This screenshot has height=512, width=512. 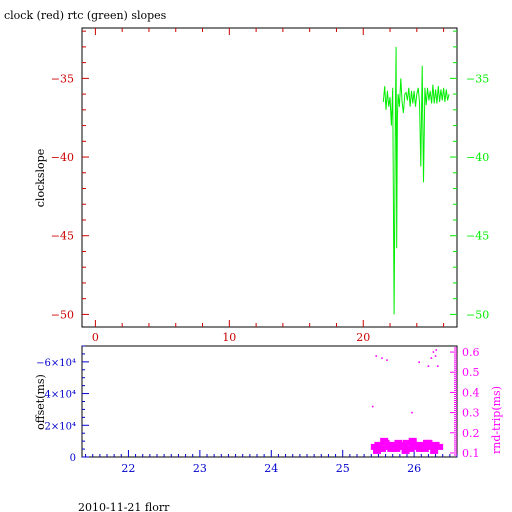 I want to click on top-y-tick-label: −45, so click(x=62, y=236).